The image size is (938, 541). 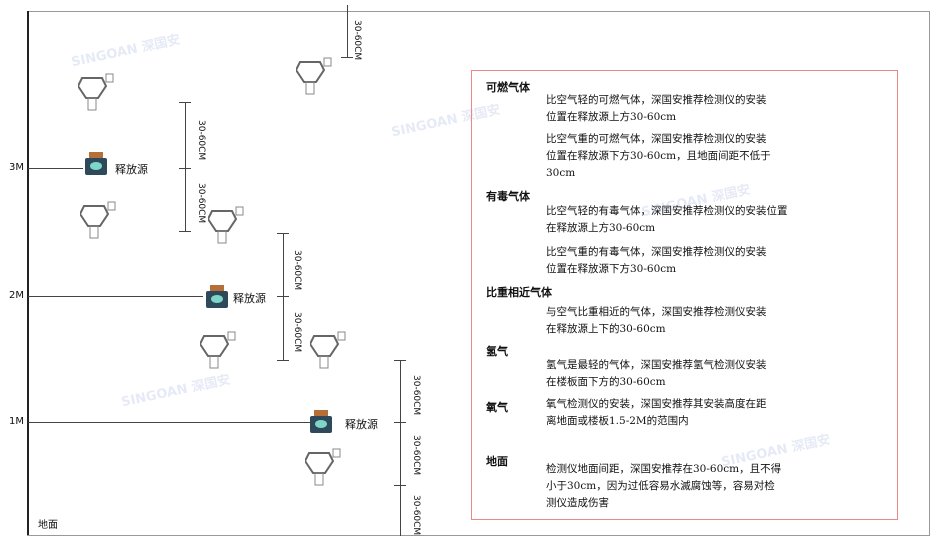 I want to click on section-text: 比空气重的有毒气体，深国安推荐检测仪的安装 位置在释放源下方30-60cm, so click(x=656, y=260).